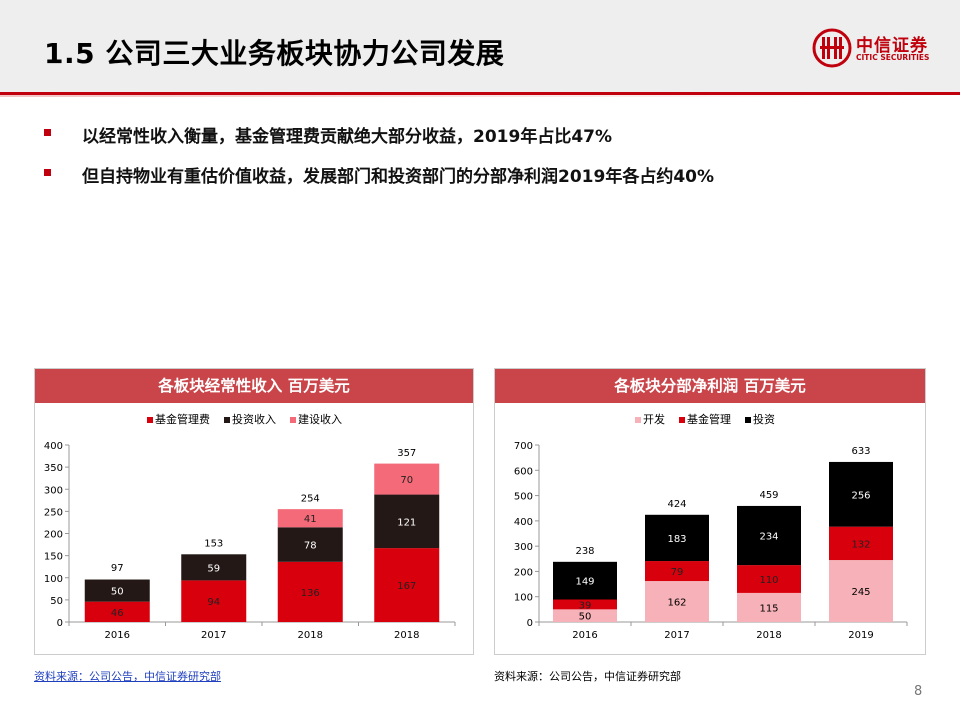 This screenshot has height=720, width=960. What do you see at coordinates (587, 676) in the screenshot?
I see `source-note-right: 资料来源：公司公告，中信证券研究部` at bounding box center [587, 676].